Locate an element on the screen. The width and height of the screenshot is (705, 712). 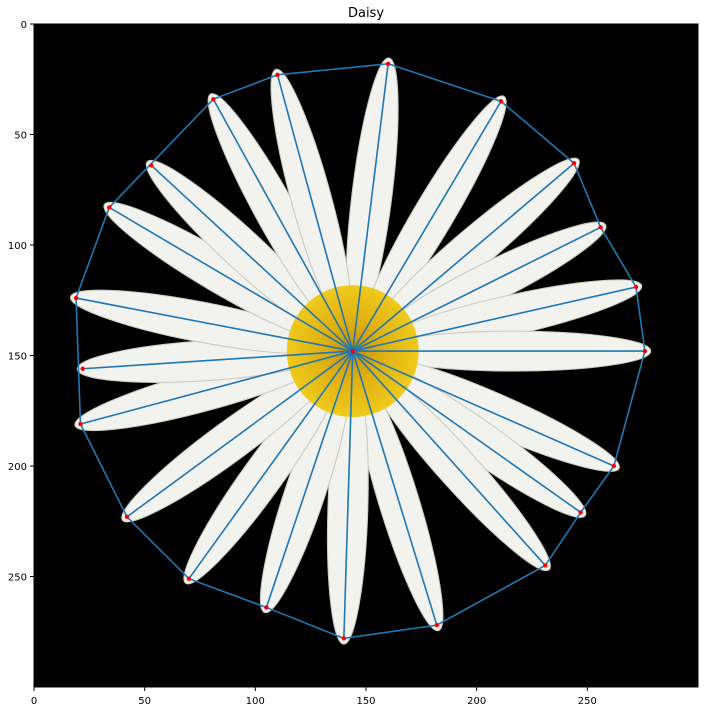
y-tick-label: 150 is located at coordinates (17, 357).